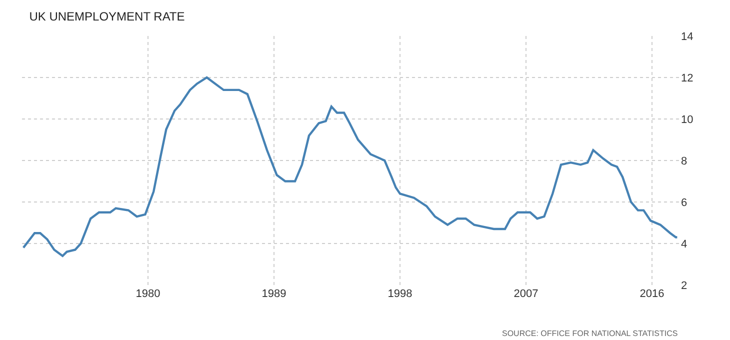  I want to click on y-tick-label: 4, so click(684, 244).